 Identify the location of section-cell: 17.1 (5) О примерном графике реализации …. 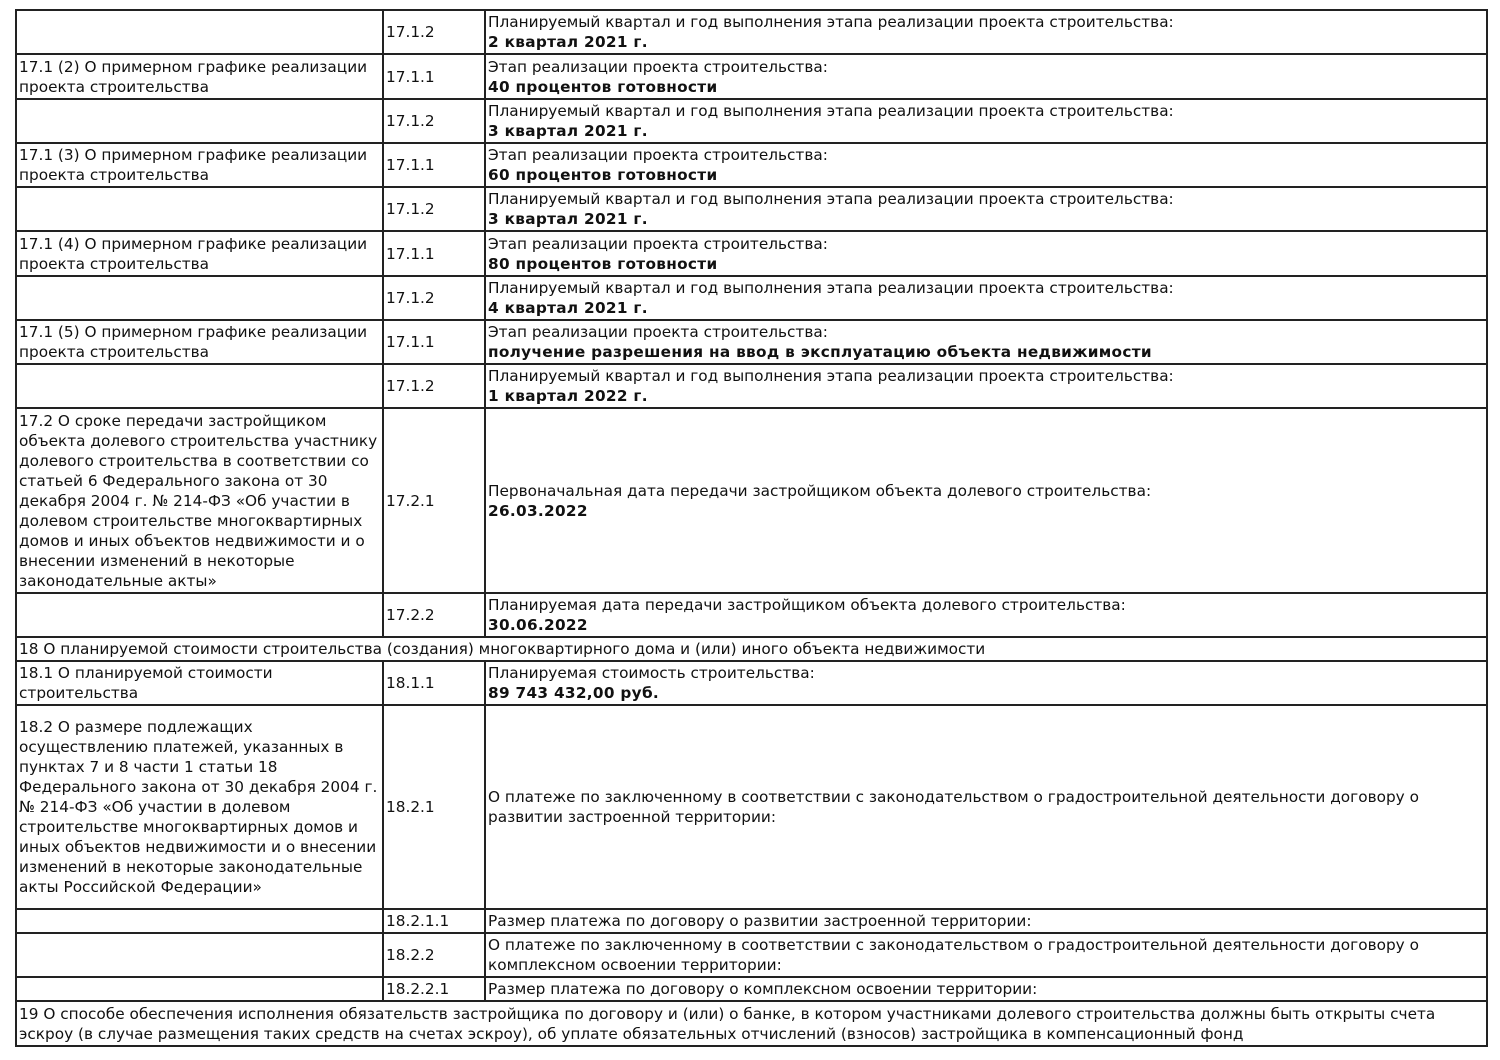
(199, 342).